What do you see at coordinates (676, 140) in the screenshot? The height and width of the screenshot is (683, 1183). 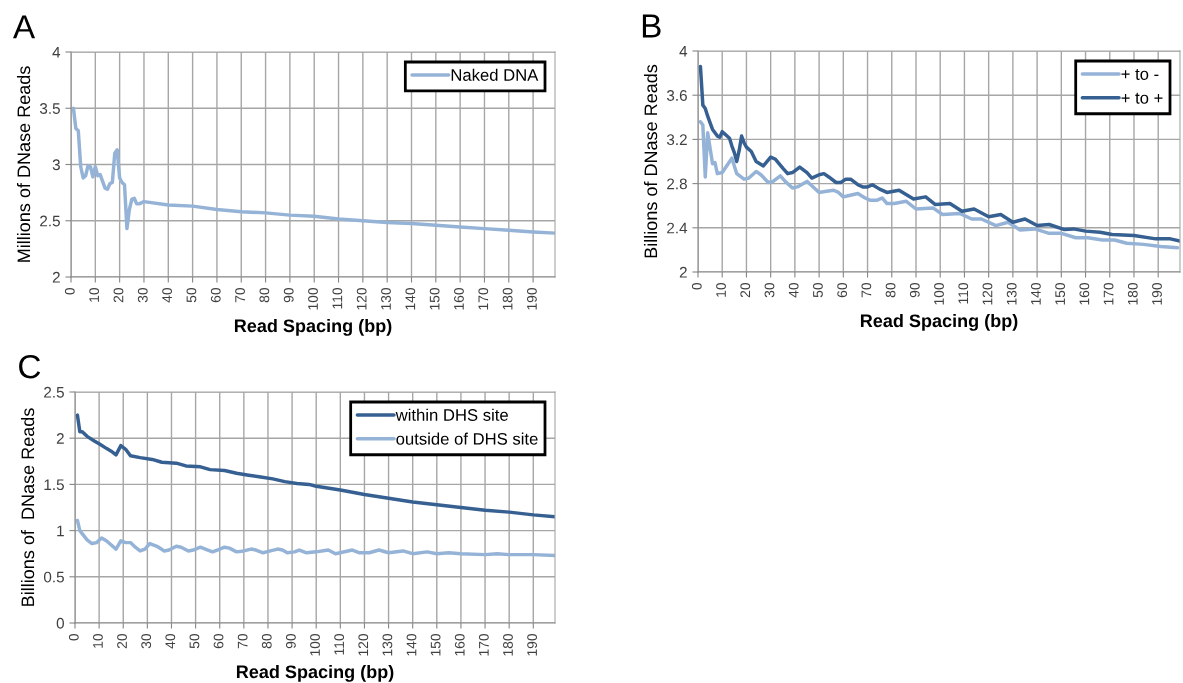 I see `y-tick-label: 3.2` at bounding box center [676, 140].